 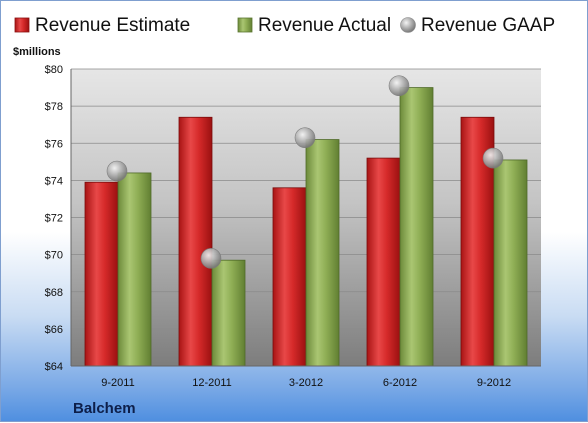 I want to click on x-tick-label: 6-2012, so click(x=400, y=383).